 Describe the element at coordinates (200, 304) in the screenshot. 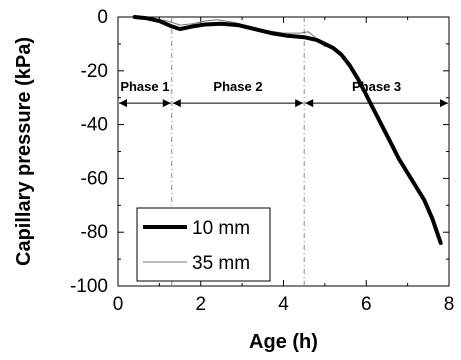

I see `x-tick-label: 2` at that location.